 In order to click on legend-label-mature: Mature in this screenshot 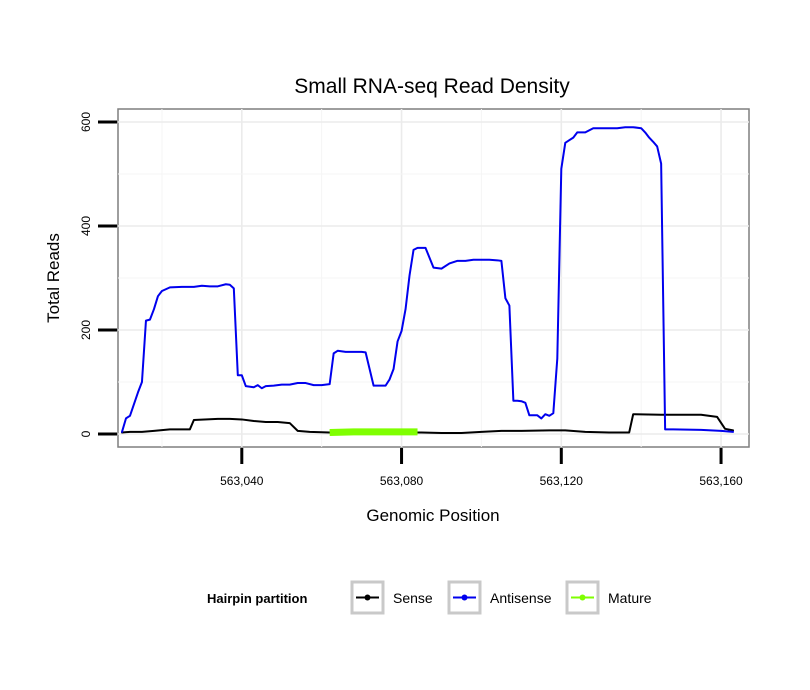, I will do `click(630, 598)`.